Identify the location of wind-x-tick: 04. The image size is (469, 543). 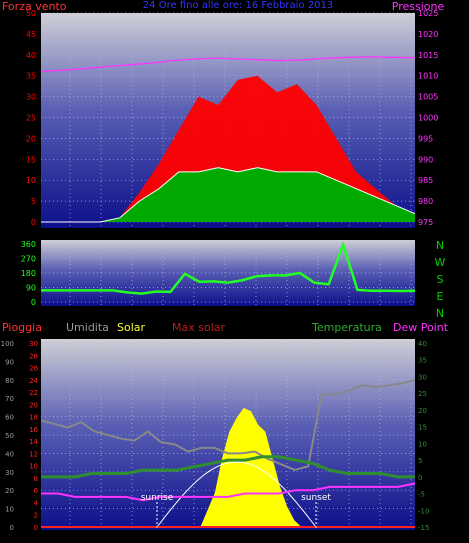
(101, 235).